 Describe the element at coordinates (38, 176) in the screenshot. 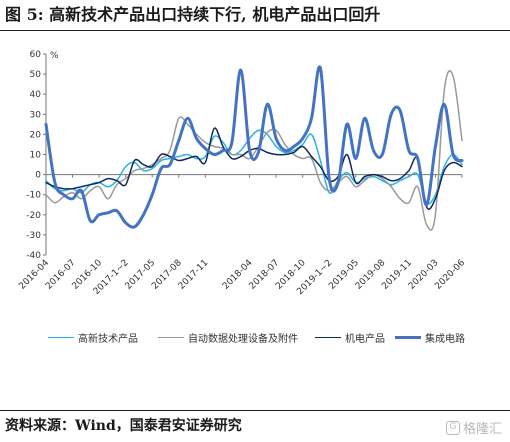

I see `y-tick-label: 0` at that location.